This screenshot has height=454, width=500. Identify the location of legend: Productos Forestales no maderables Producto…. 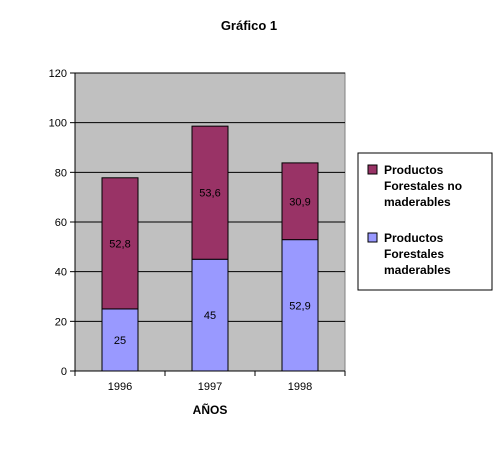
(425, 221).